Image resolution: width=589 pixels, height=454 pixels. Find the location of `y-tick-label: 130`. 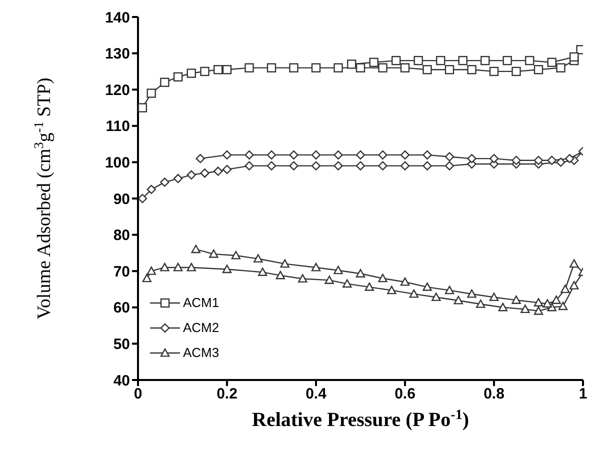

y-tick-label: 130 is located at coordinates (117, 54).